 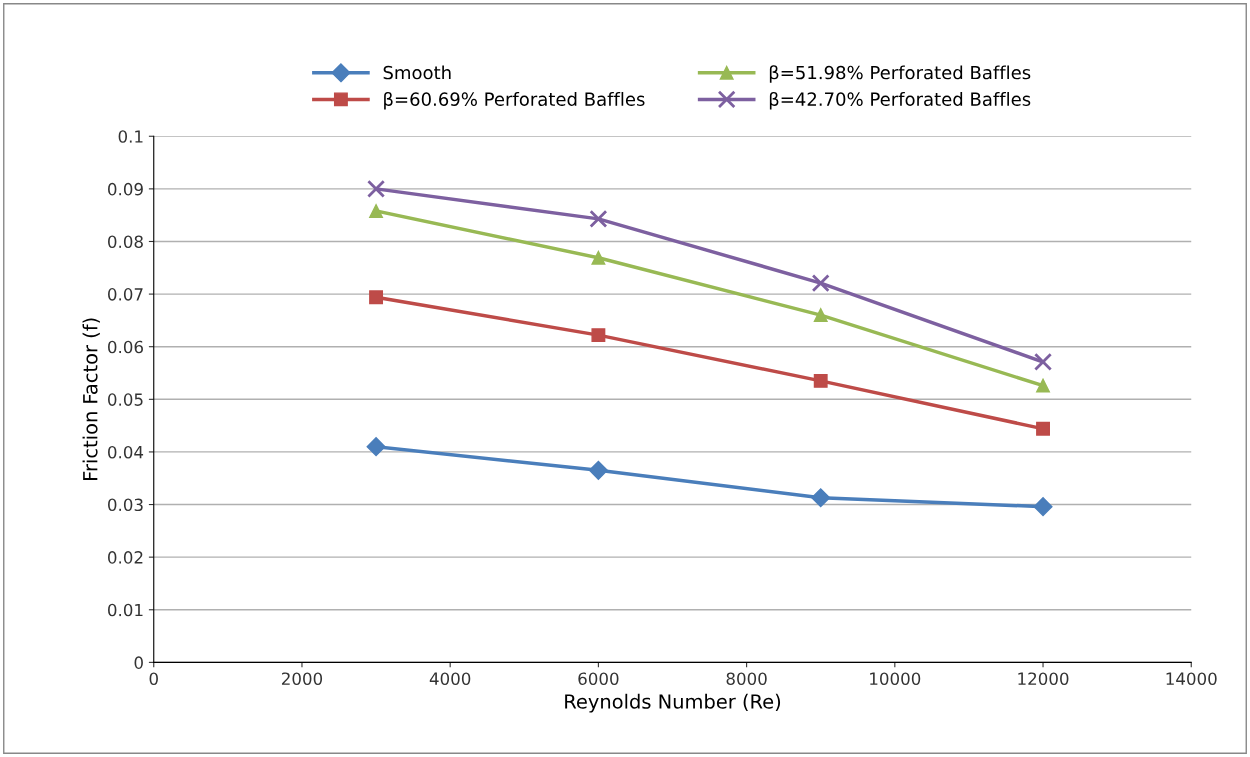 I want to click on y-tick-label: 0.07, so click(x=125, y=294).